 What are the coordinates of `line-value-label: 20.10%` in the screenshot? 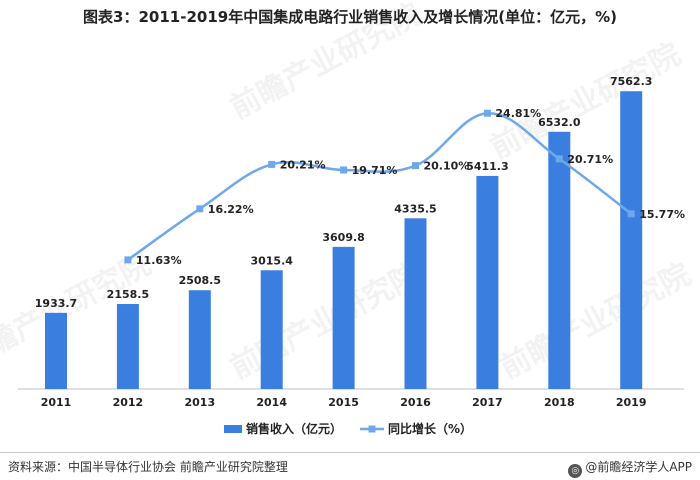 It's located at (447, 166).